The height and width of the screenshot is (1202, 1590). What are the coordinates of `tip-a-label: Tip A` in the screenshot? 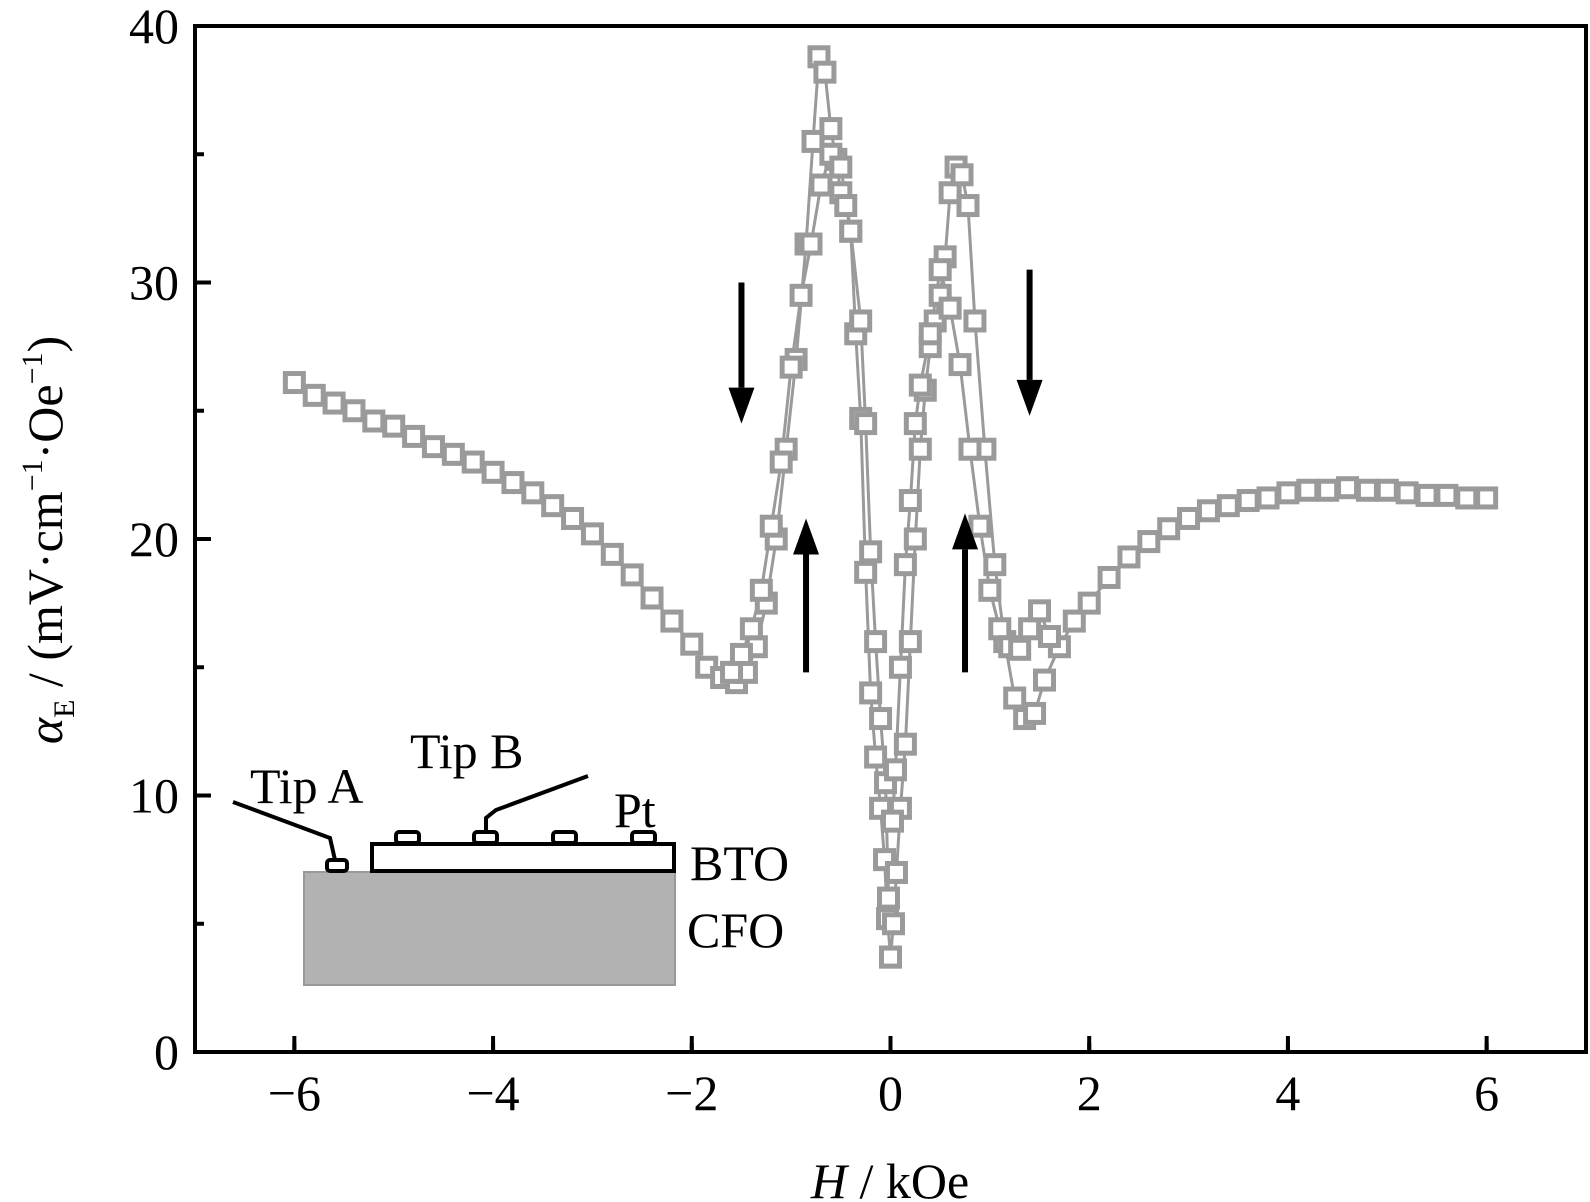 It's located at (307, 786).